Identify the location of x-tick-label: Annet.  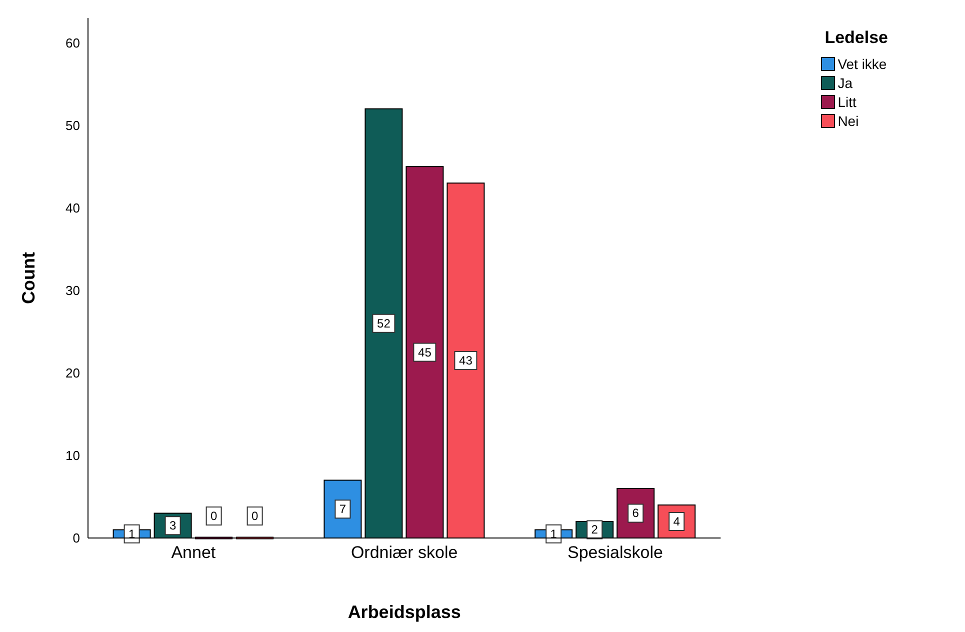
(193, 552).